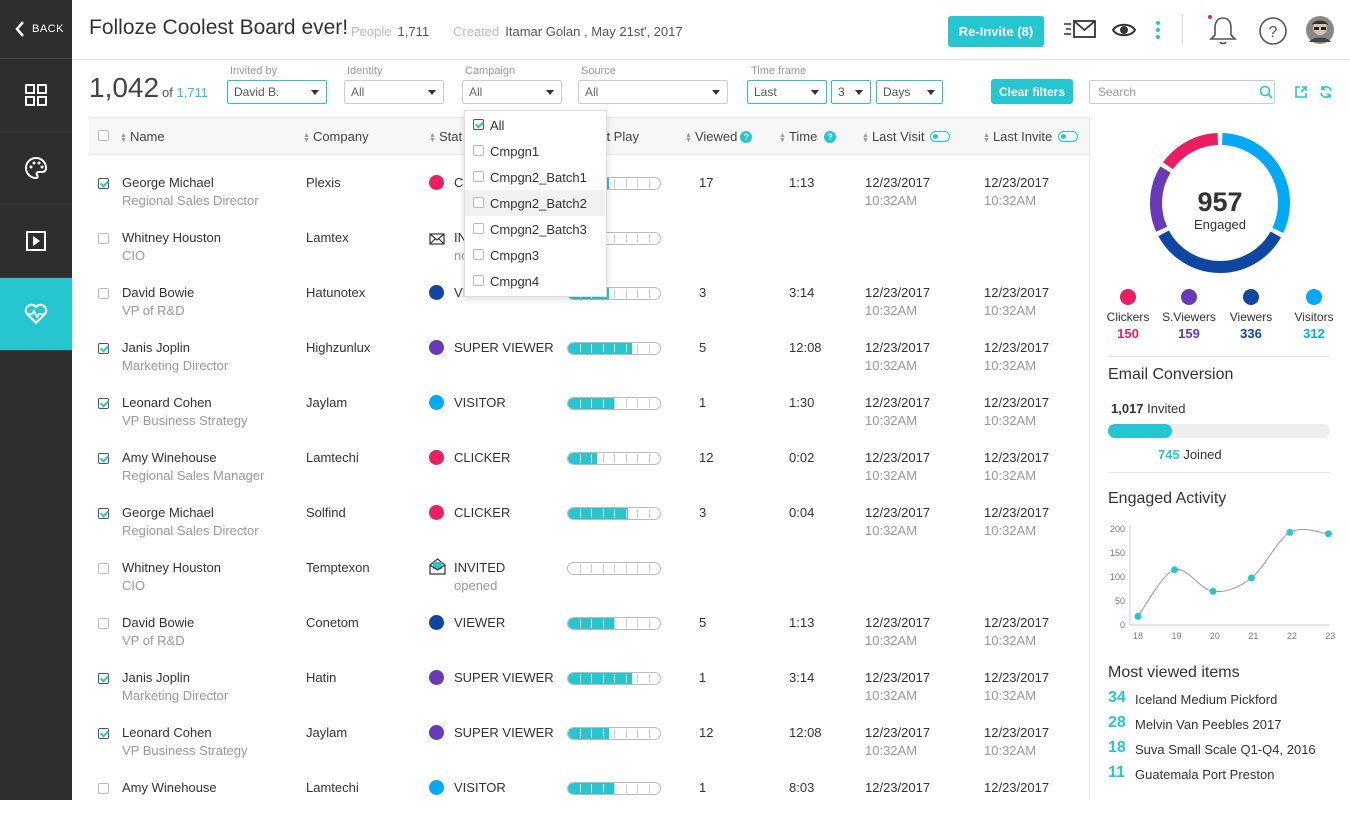 This screenshot has width=1350, height=835. Describe the element at coordinates (906, 136) in the screenshot. I see `col-last-visit: ▲ ▼ Last Visit` at that location.